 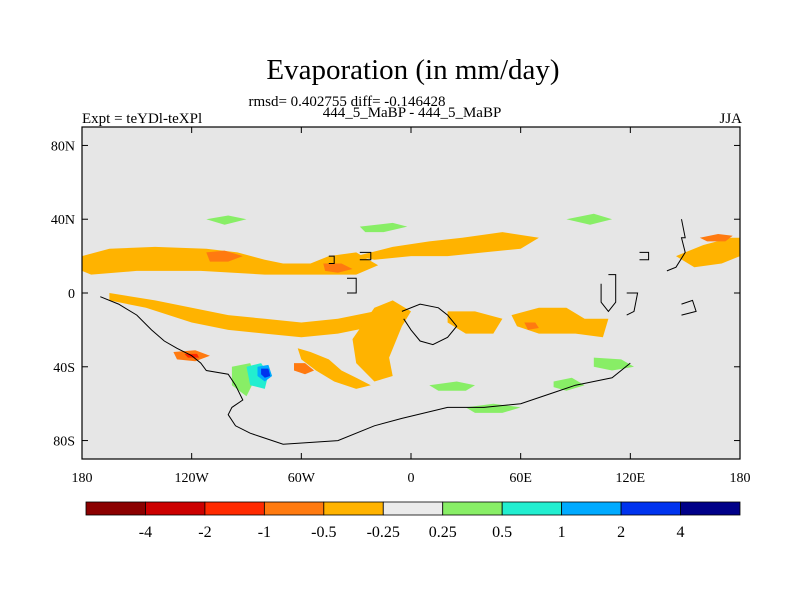 I want to click on region-navy-sam, so click(x=266, y=373).